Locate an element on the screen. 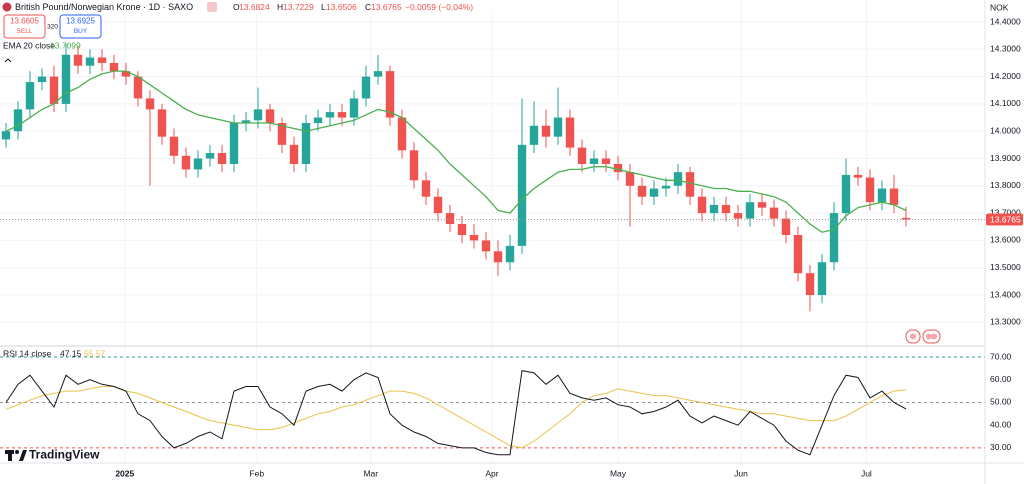 The image size is (1024, 484). x-tick-label: 2025 is located at coordinates (124, 473).